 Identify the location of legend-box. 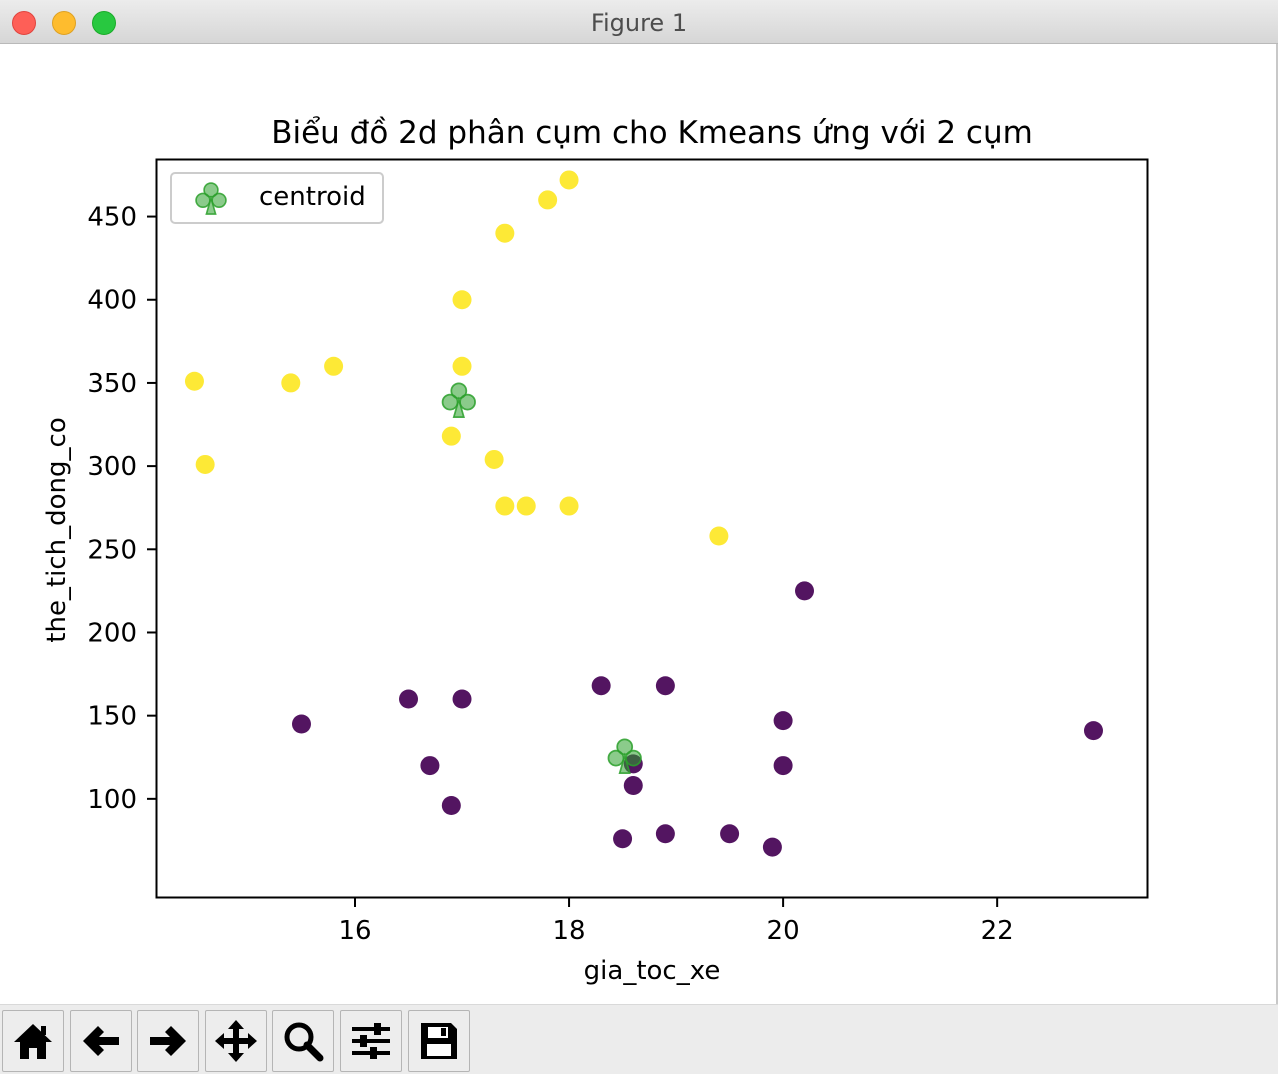
(277, 198).